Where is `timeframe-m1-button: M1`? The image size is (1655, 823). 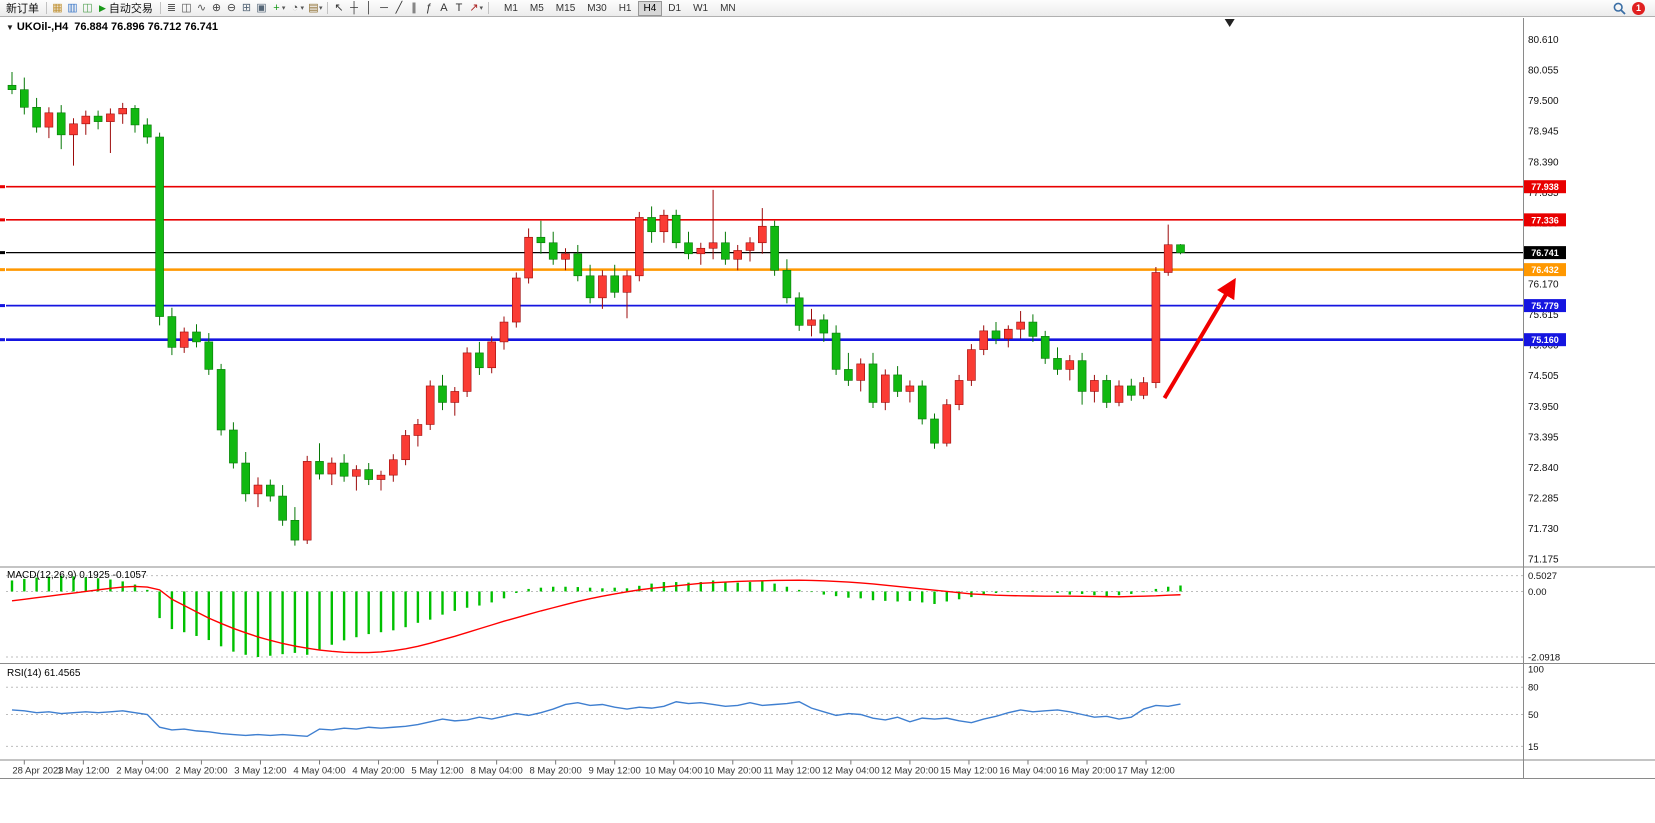
timeframe-m1-button: M1 is located at coordinates (511, 8).